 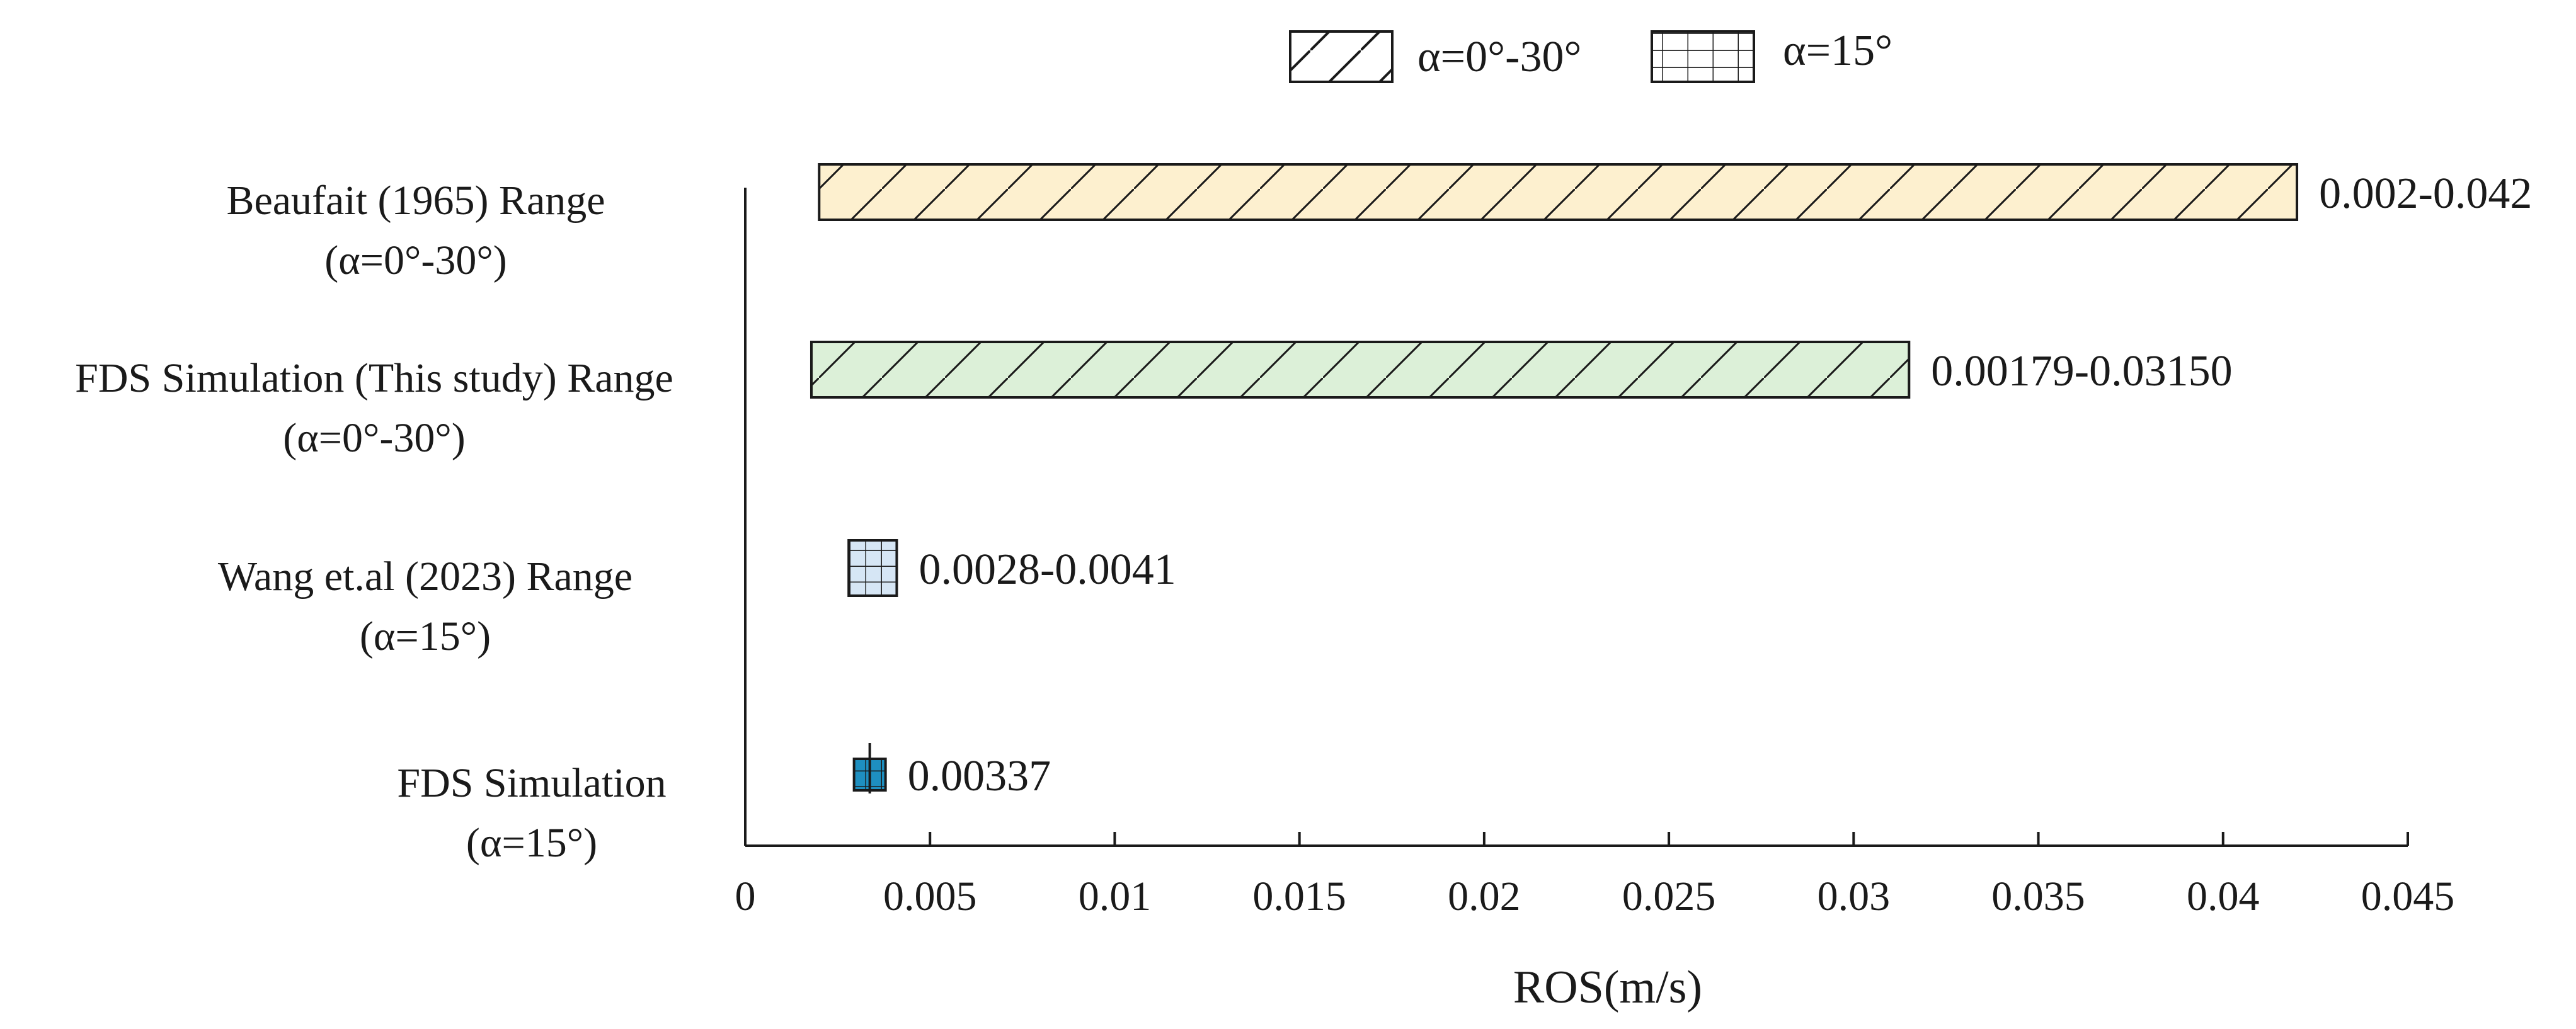 What do you see at coordinates (1115, 896) in the screenshot?
I see `x-tick-label: 0.01` at bounding box center [1115, 896].